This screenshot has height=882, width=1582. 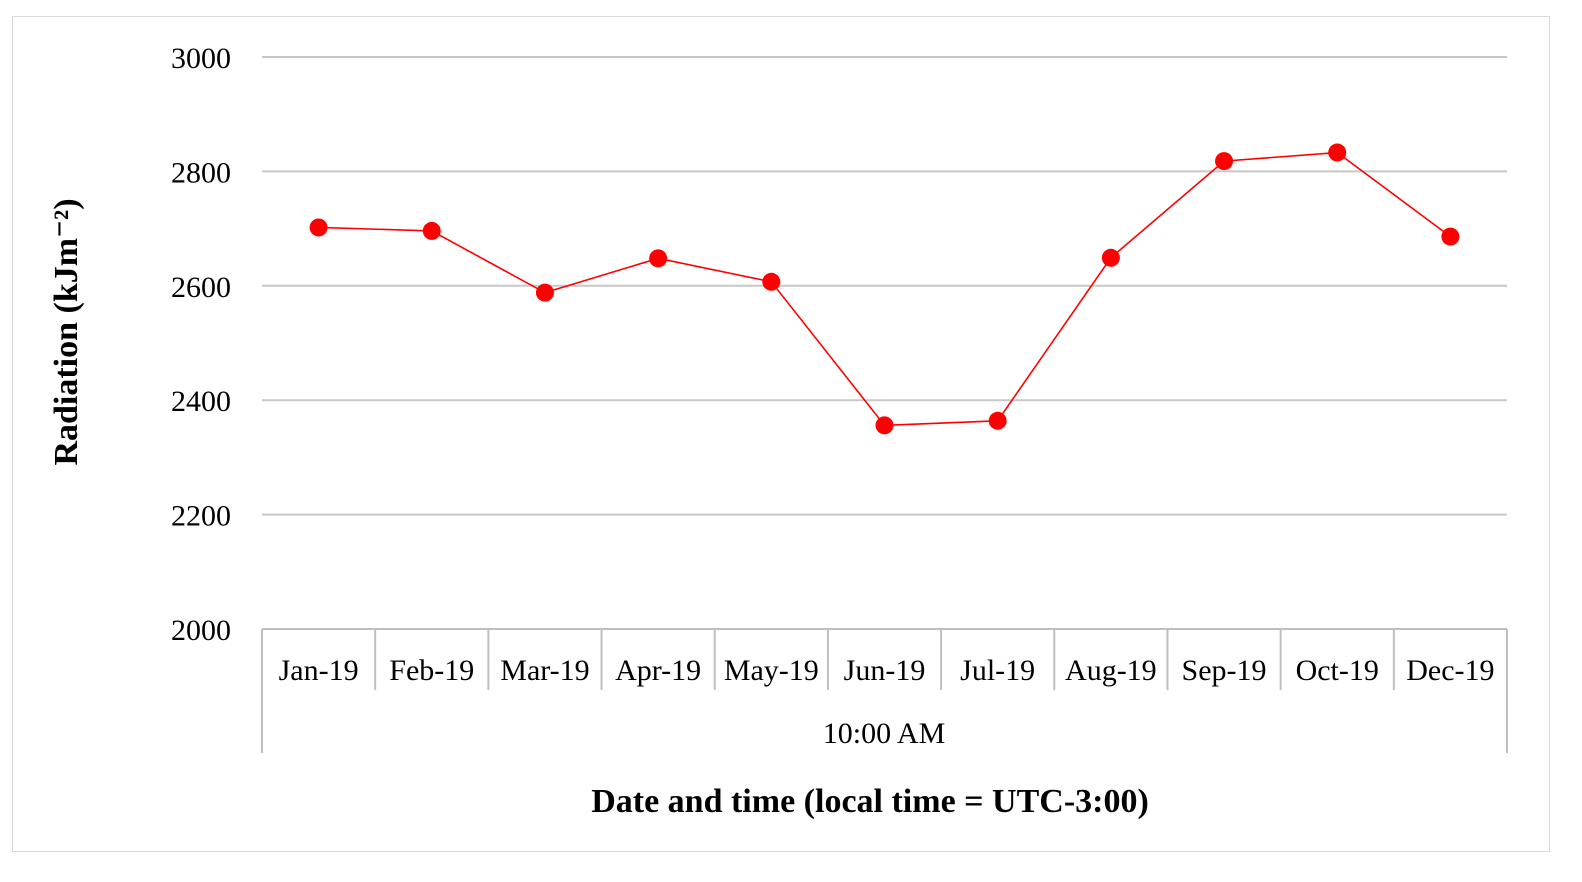 What do you see at coordinates (201, 401) in the screenshot?
I see `y-tick-label: 2400` at bounding box center [201, 401].